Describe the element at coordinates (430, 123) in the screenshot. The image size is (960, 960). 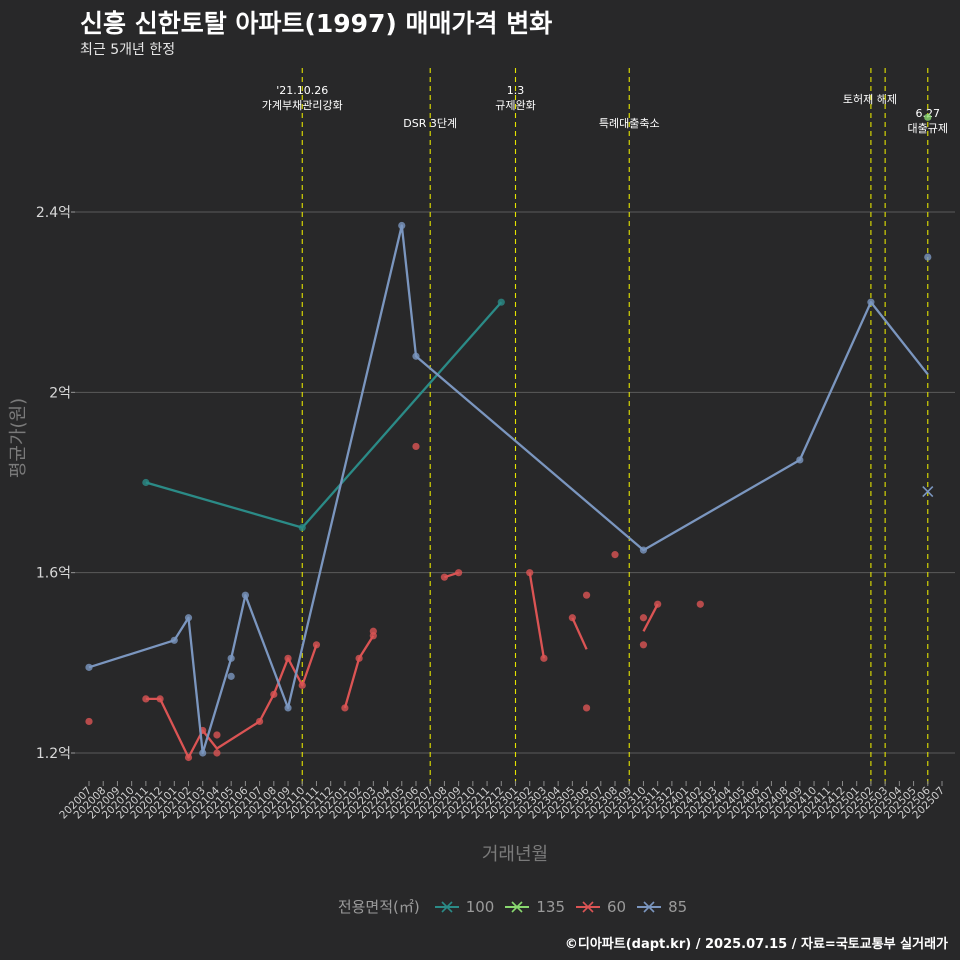
I see `event-label: DSR 3단계` at that location.